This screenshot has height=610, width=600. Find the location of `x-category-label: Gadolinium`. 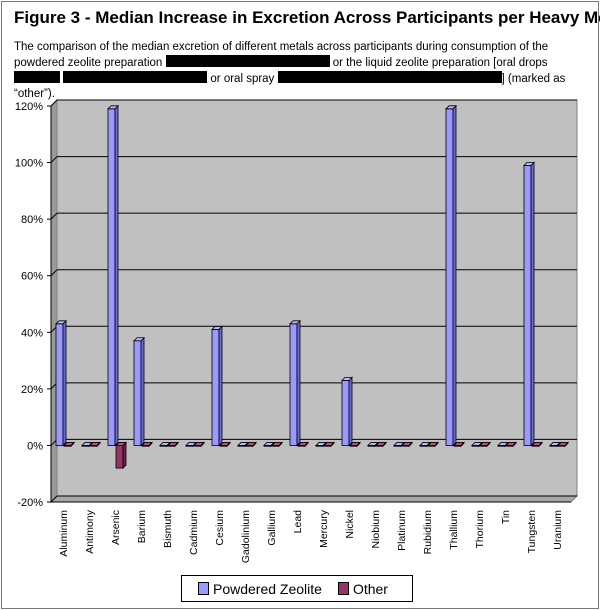

x-category-label: Gadolinium is located at coordinates (246, 536).